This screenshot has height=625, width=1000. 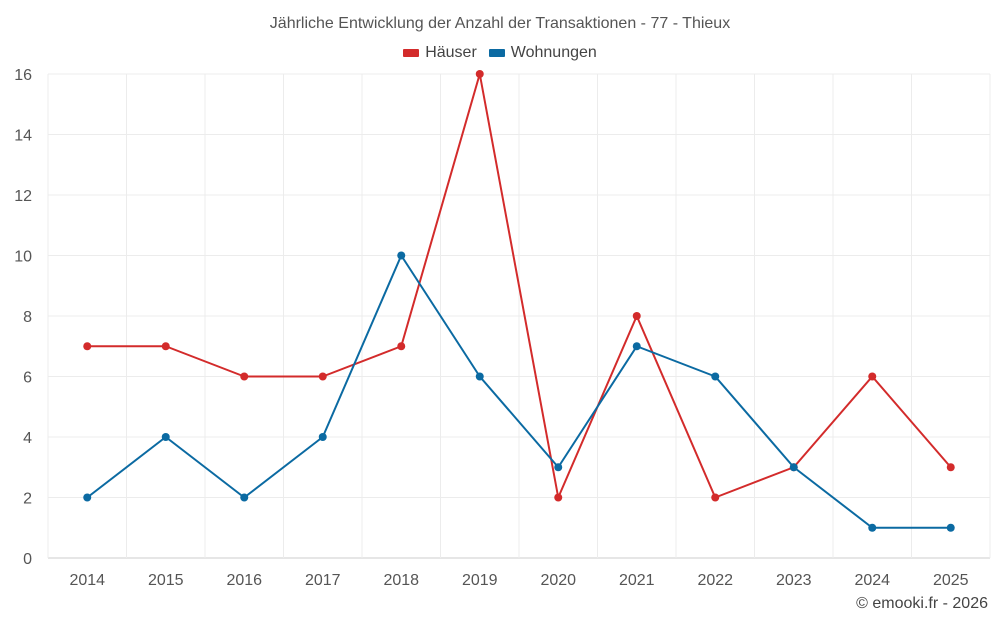 I want to click on legend: Häuser Wohnungen, so click(x=500, y=53).